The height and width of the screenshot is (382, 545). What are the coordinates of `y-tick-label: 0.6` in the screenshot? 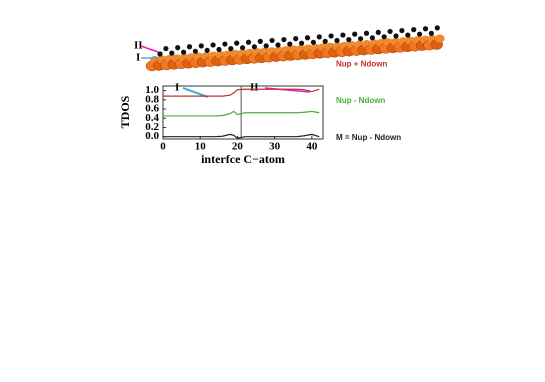 It's located at (152, 109).